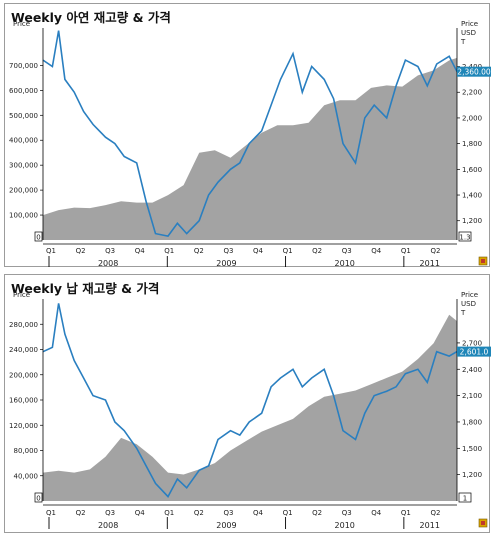 This screenshot has width=496, height=537. What do you see at coordinates (26, 476) in the screenshot?
I see `left-tick-label: 40,000` at bounding box center [26, 476].